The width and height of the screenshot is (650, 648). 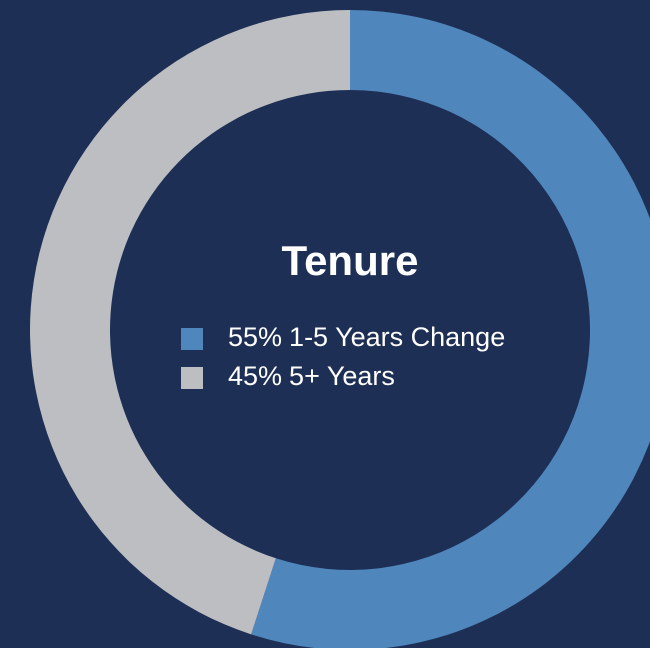 What do you see at coordinates (397, 337) in the screenshot?
I see `legend-label: 1-5 Years Change` at bounding box center [397, 337].